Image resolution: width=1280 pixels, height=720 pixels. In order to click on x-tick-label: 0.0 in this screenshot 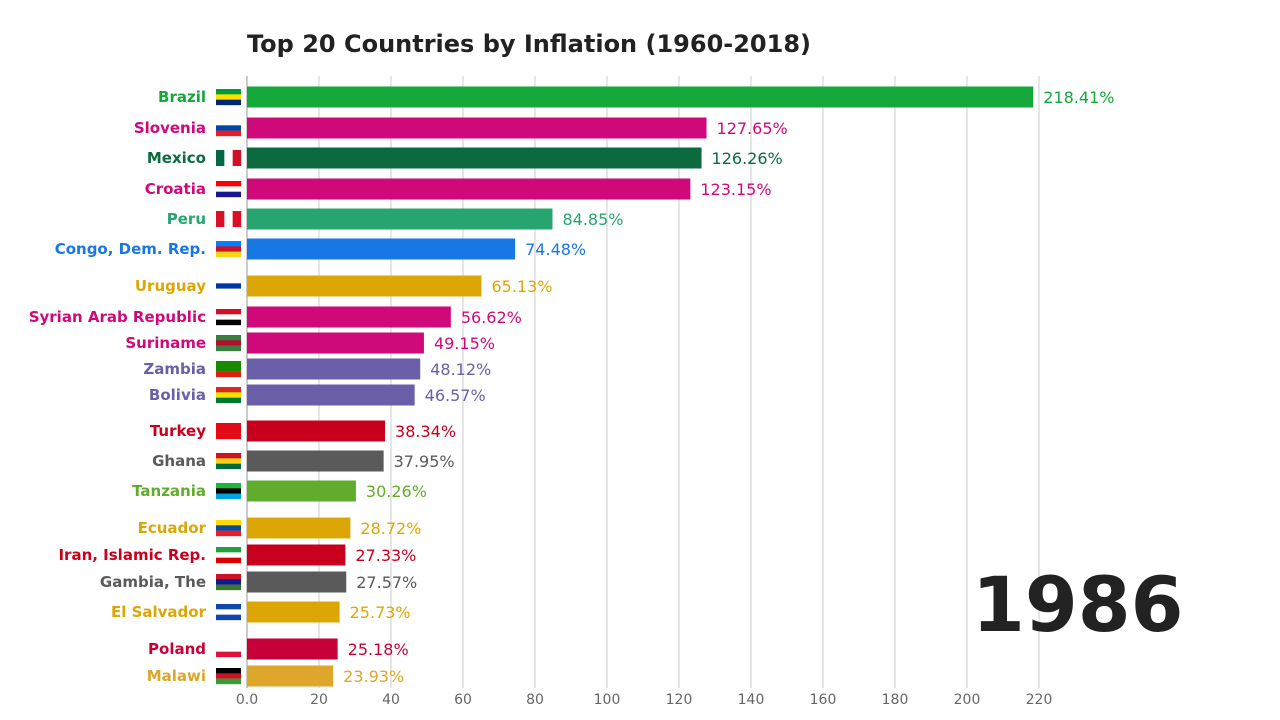, I will do `click(247, 700)`.